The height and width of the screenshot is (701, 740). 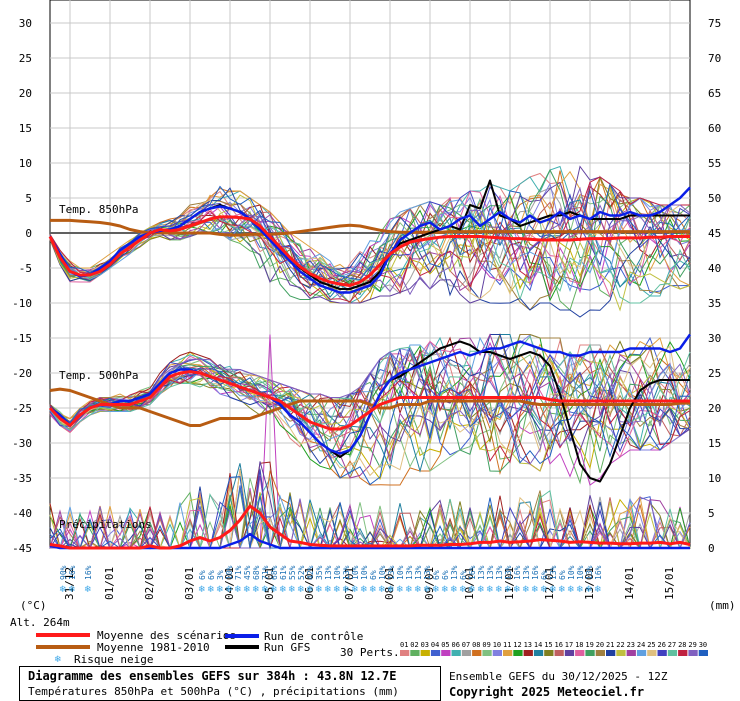 I want to click on member-id: 25, so click(x=651, y=645).